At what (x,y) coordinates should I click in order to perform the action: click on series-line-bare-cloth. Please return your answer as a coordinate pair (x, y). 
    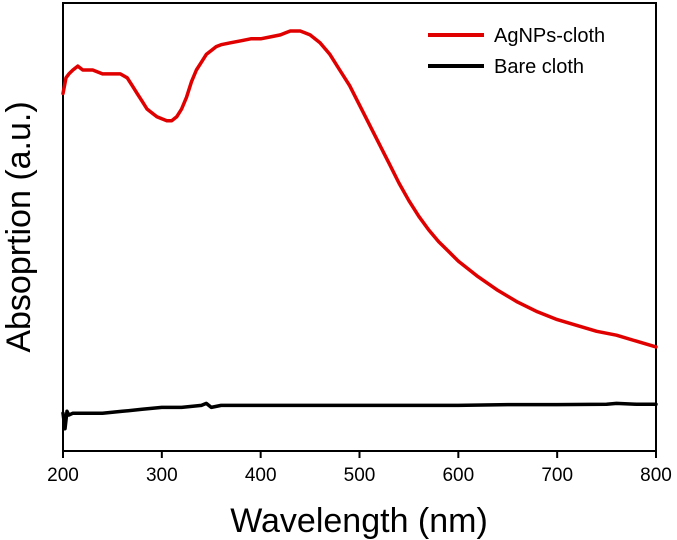
    Looking at the image, I should click on (359, 416).